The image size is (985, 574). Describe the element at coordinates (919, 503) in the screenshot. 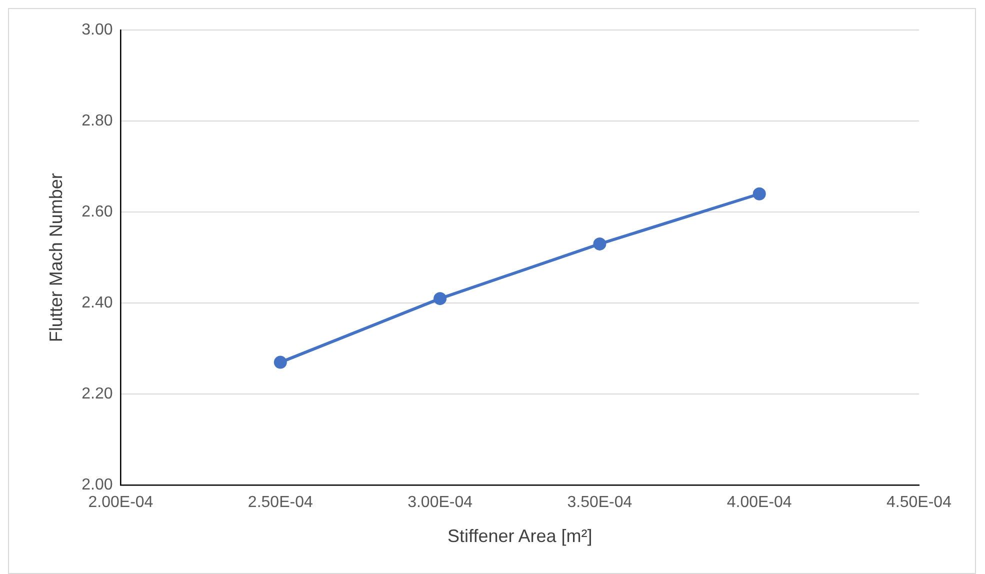

I see `x-tick-label: 4.50E-04` at that location.